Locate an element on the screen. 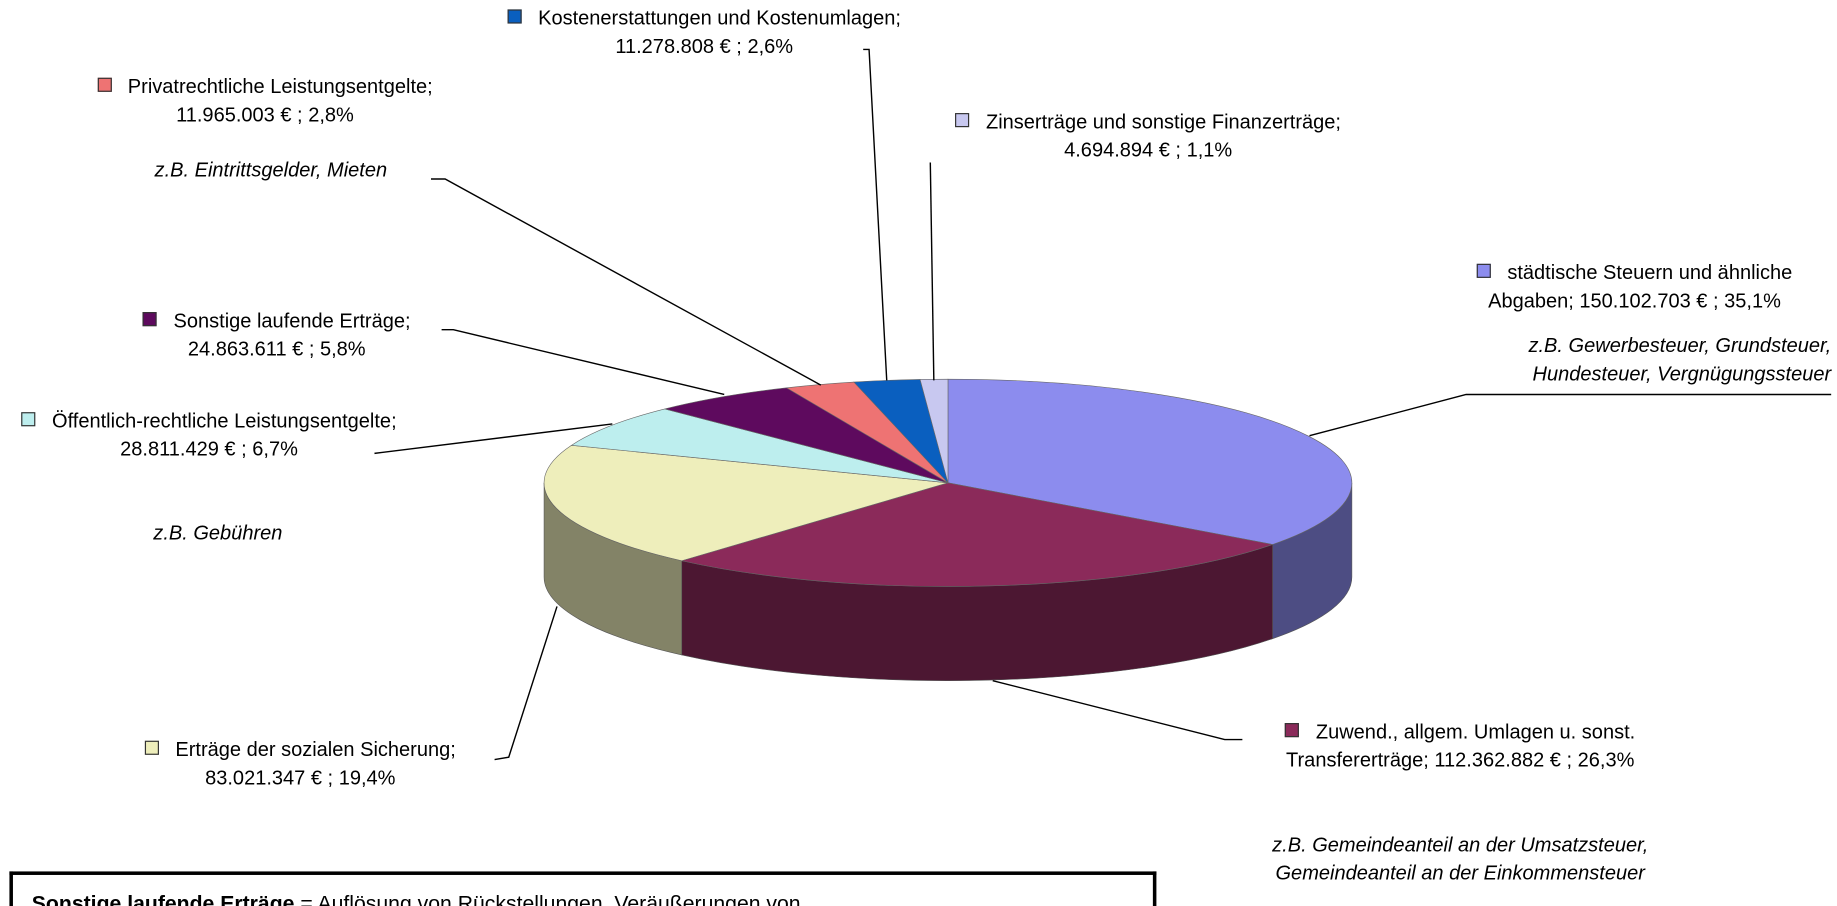 The width and height of the screenshot is (1837, 906). category-name: Öffentlich-rechtliche Leistungsentgelte; is located at coordinates (224, 421).